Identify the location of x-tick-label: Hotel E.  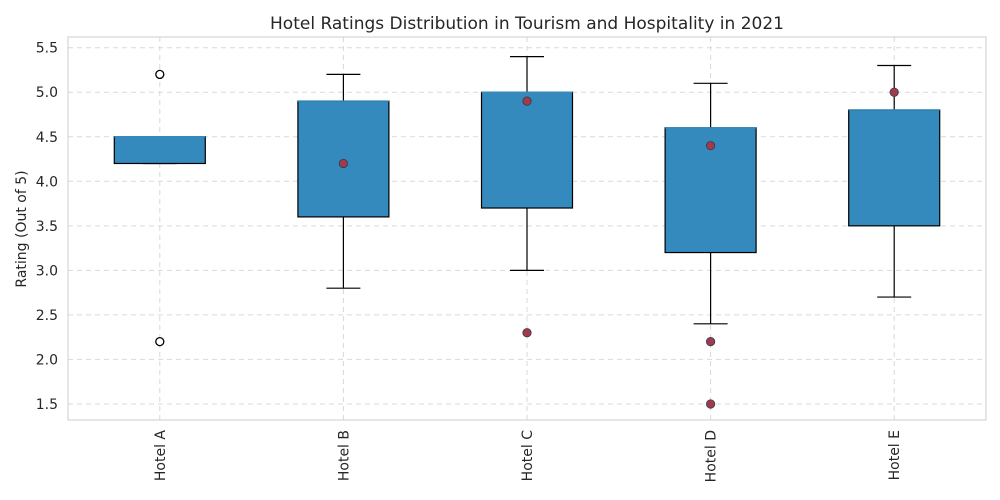
(895, 455).